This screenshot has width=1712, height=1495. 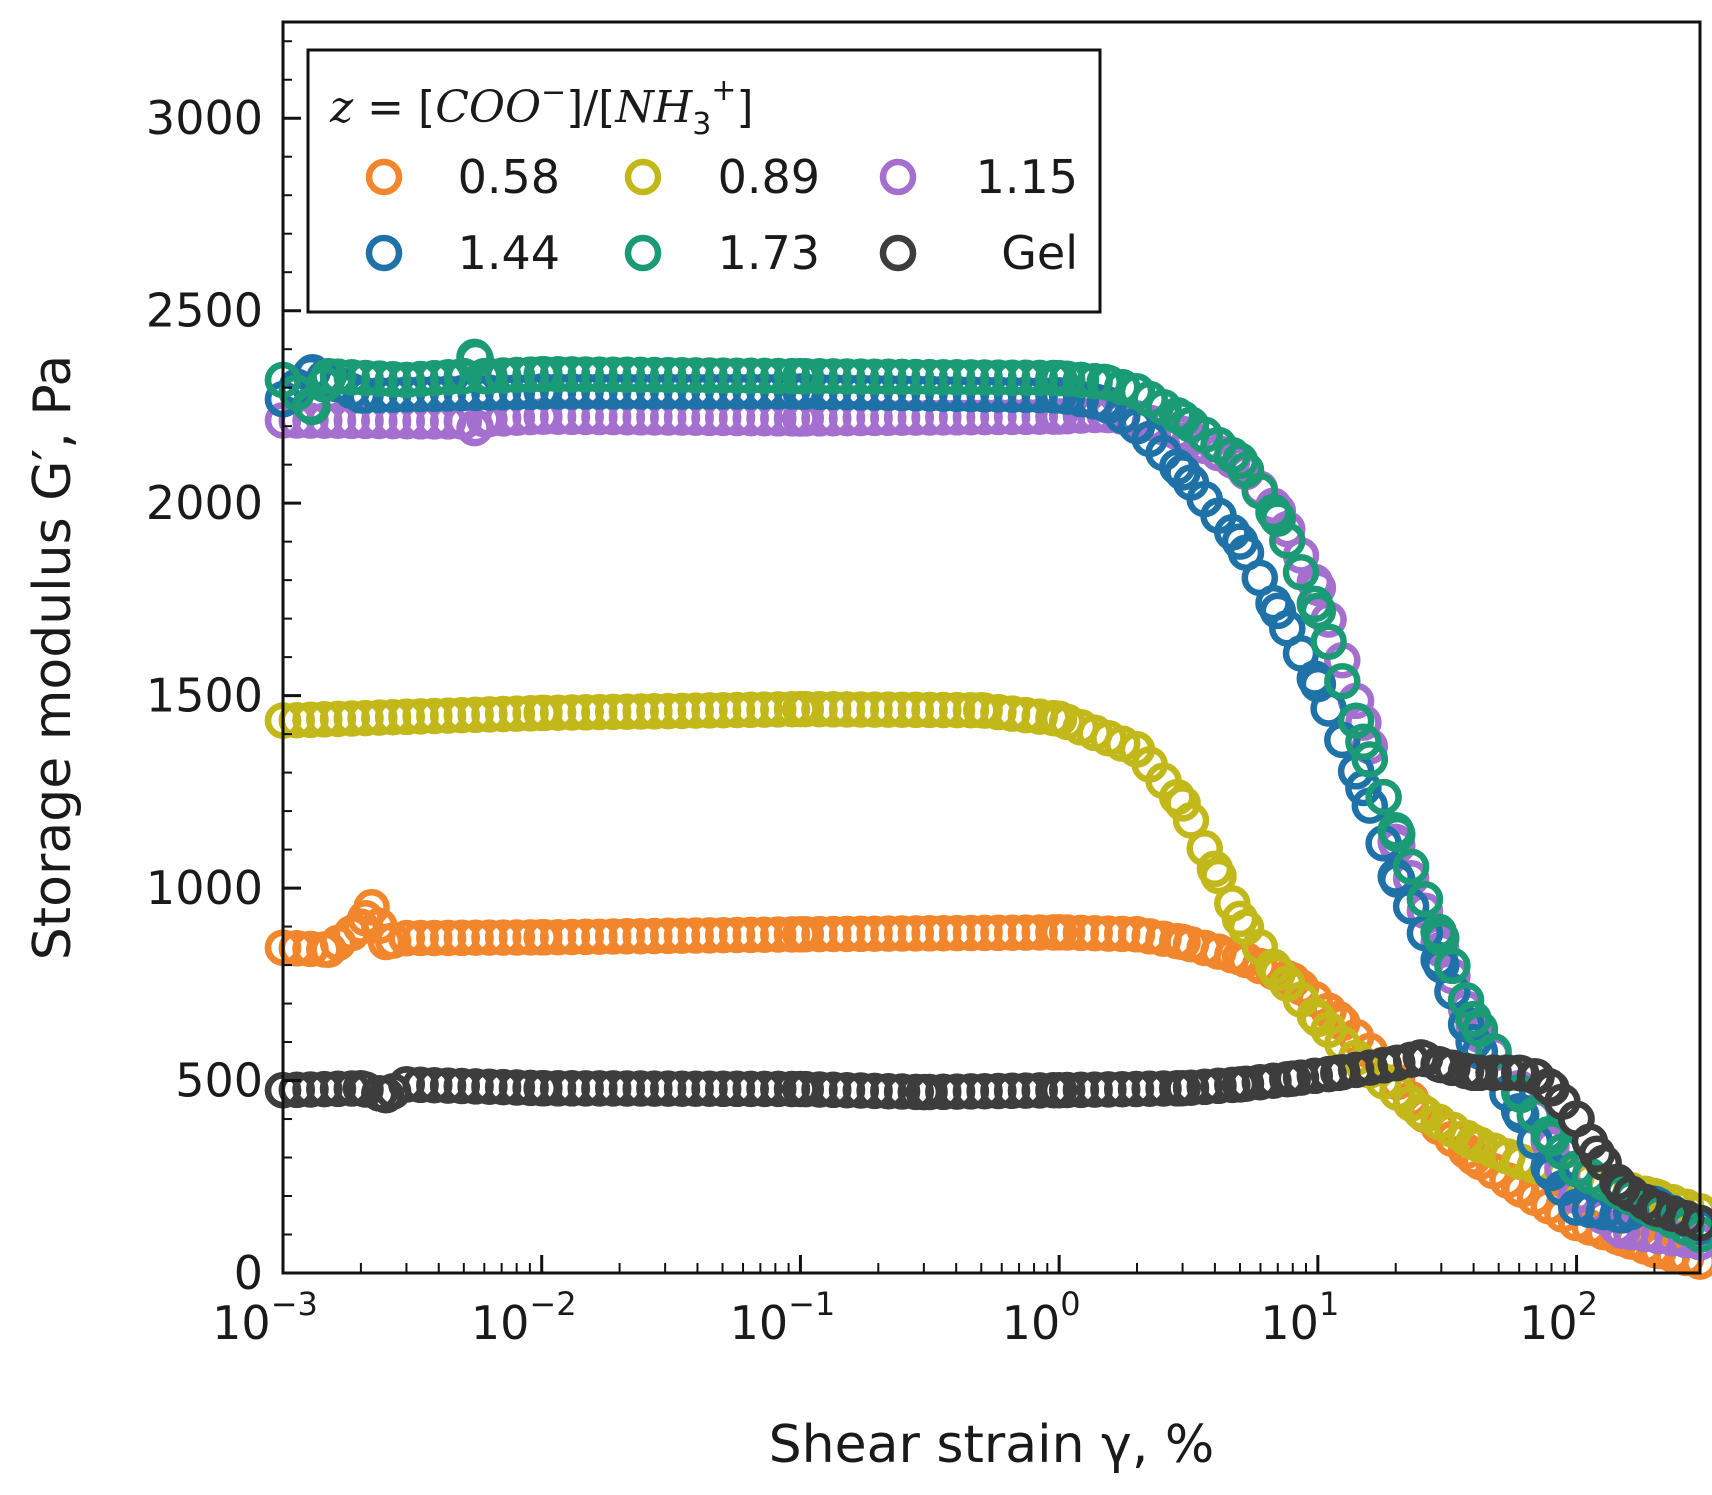 What do you see at coordinates (978, 253) in the screenshot?
I see `legend-entry-Gel: Gel` at bounding box center [978, 253].